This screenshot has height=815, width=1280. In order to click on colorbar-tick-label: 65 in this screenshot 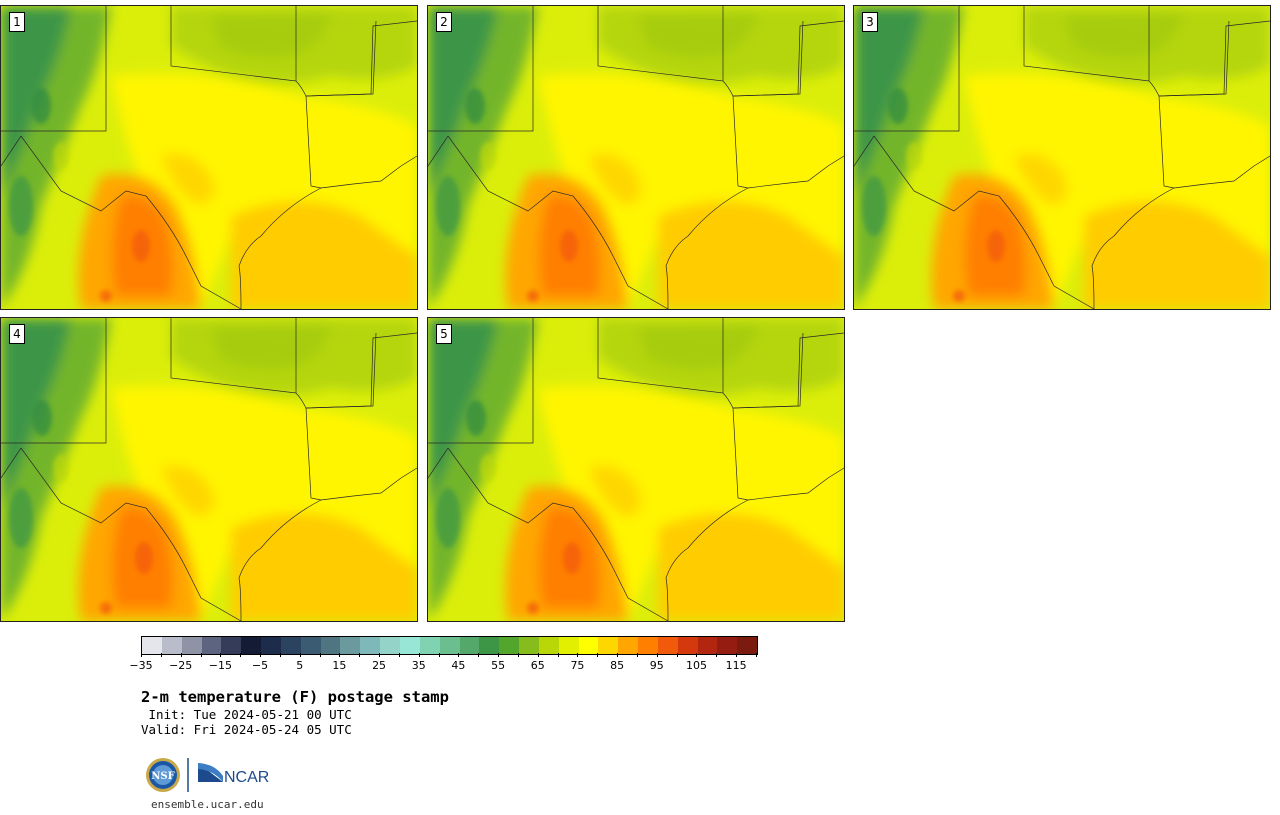, I will do `click(537, 665)`.